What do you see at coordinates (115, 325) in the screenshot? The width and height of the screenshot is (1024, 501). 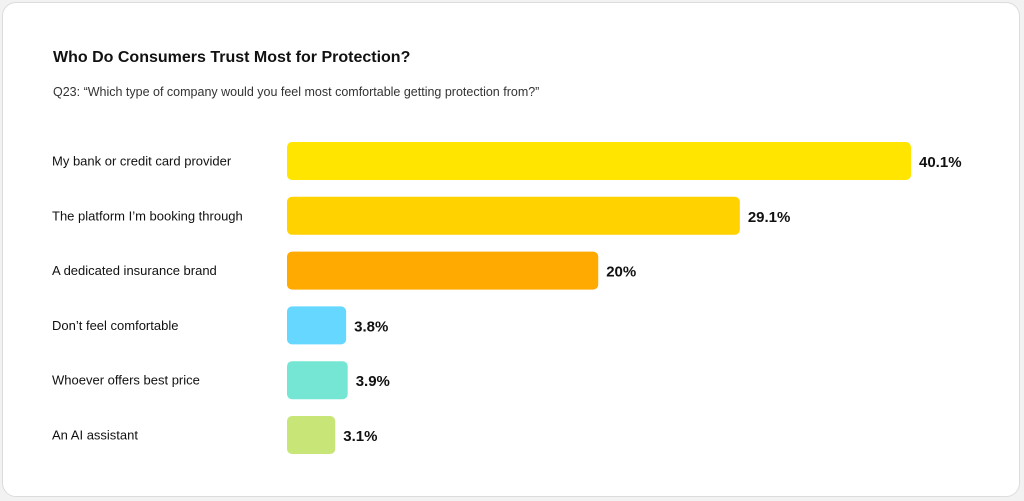 I see `category-label: Don’t feel comfortable` at bounding box center [115, 325].